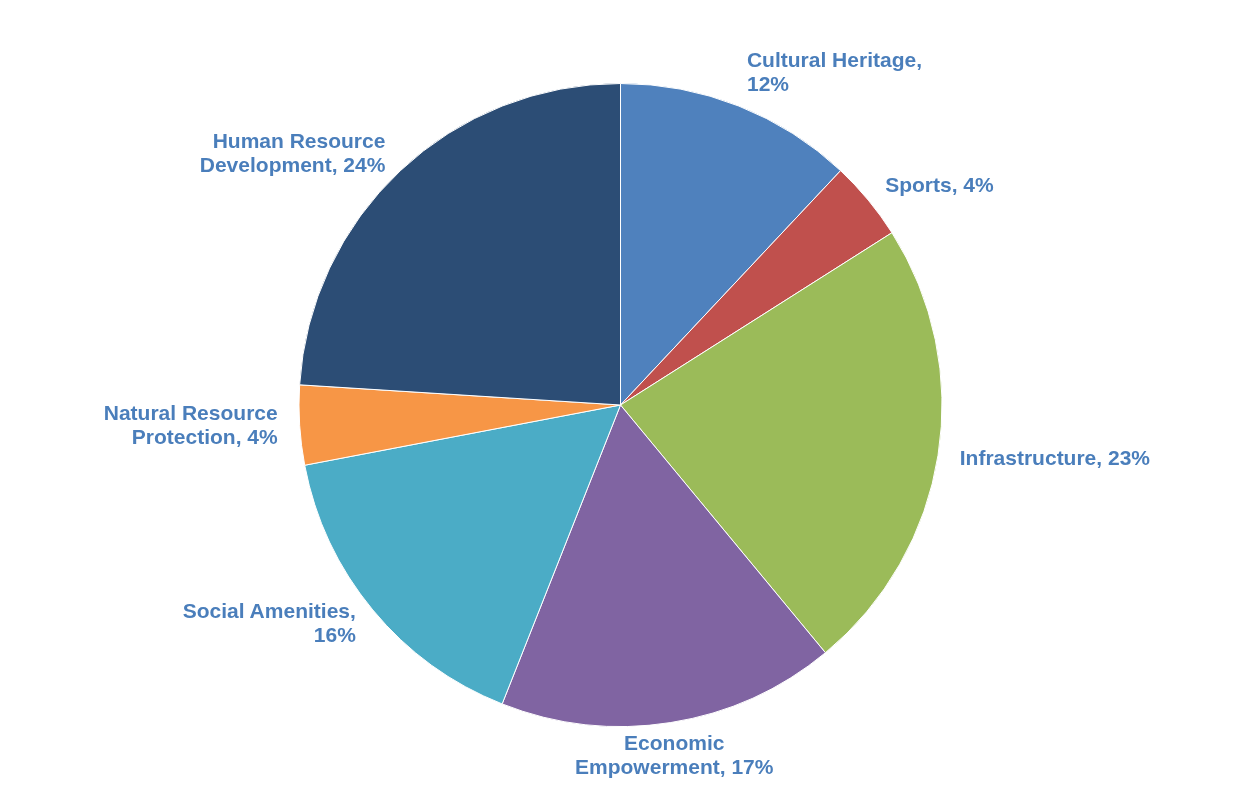 This screenshot has height=810, width=1241. I want to click on slice-label: Social Amenities, 16%, so click(269, 622).